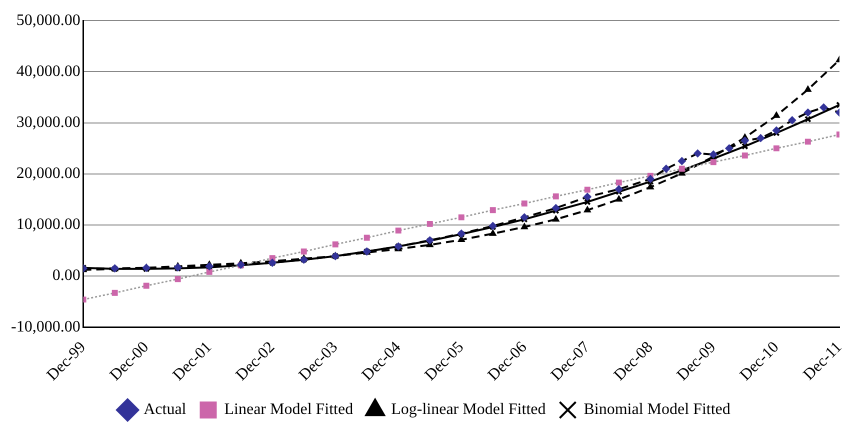 The image size is (864, 436). Describe the element at coordinates (66, 275) in the screenshot. I see `y-tick-label: 0.00` at that location.